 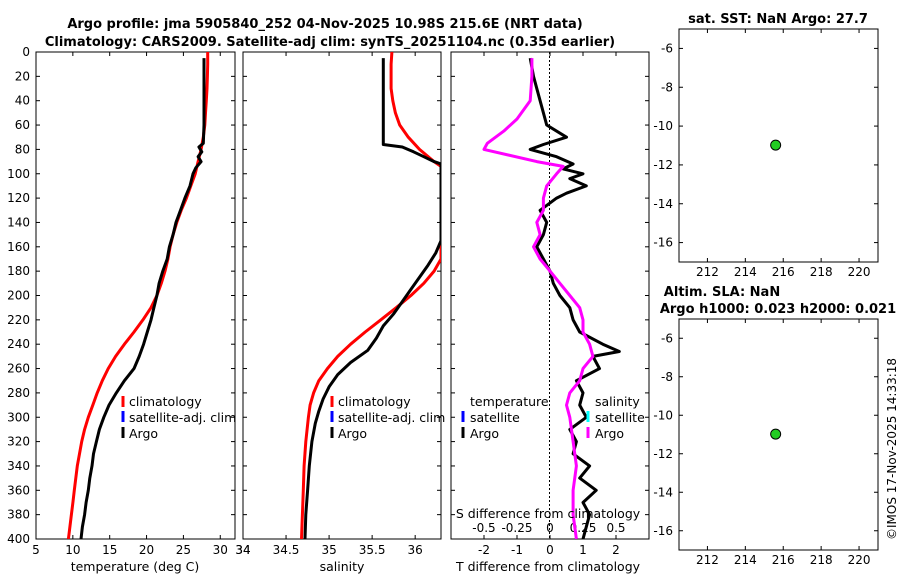 What do you see at coordinates (18, 271) in the screenshot?
I see `ytick-label: 180` at bounding box center [18, 271].